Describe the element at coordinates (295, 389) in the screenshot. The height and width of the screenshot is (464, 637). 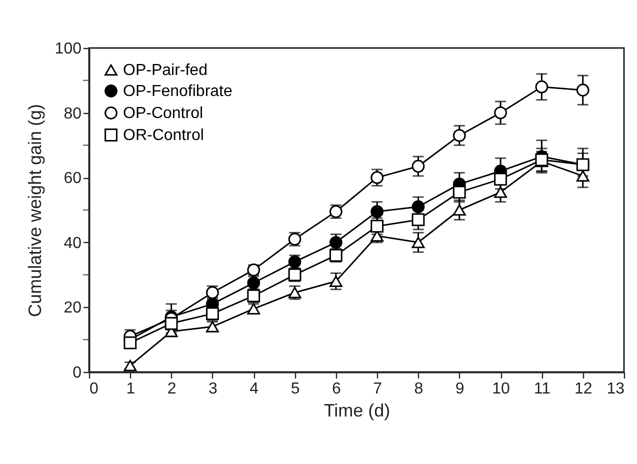
I see `x-tick-label: 5` at that location.